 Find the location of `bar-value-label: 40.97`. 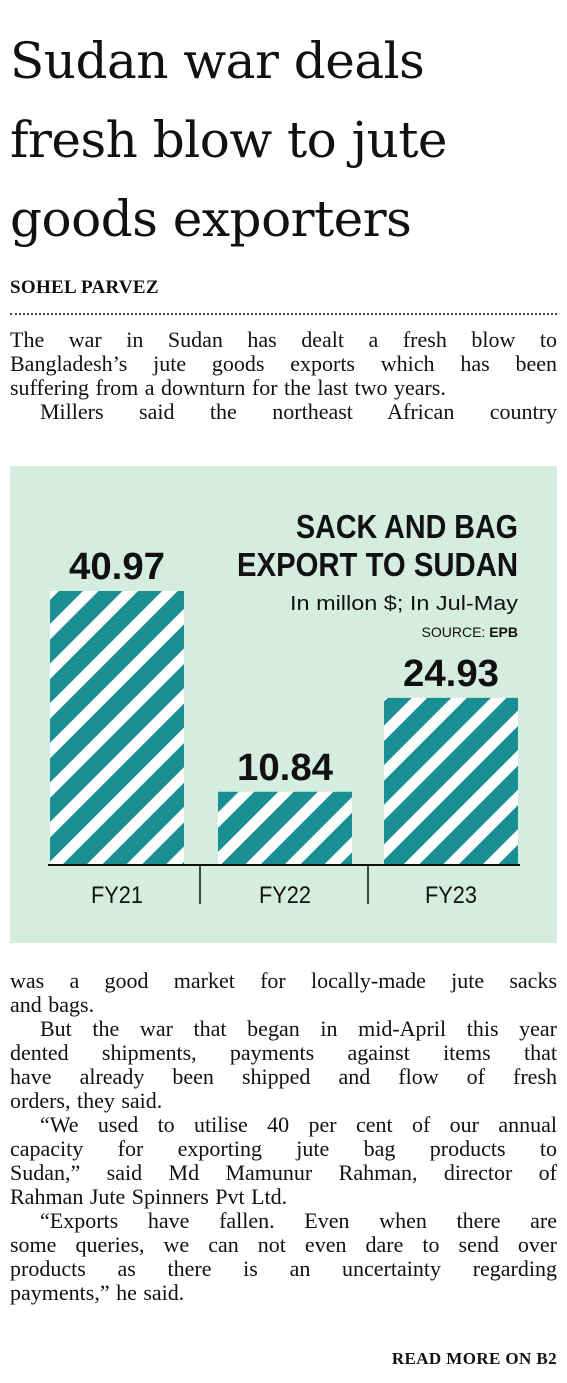

bar-value-label: 40.97 is located at coordinates (117, 567).